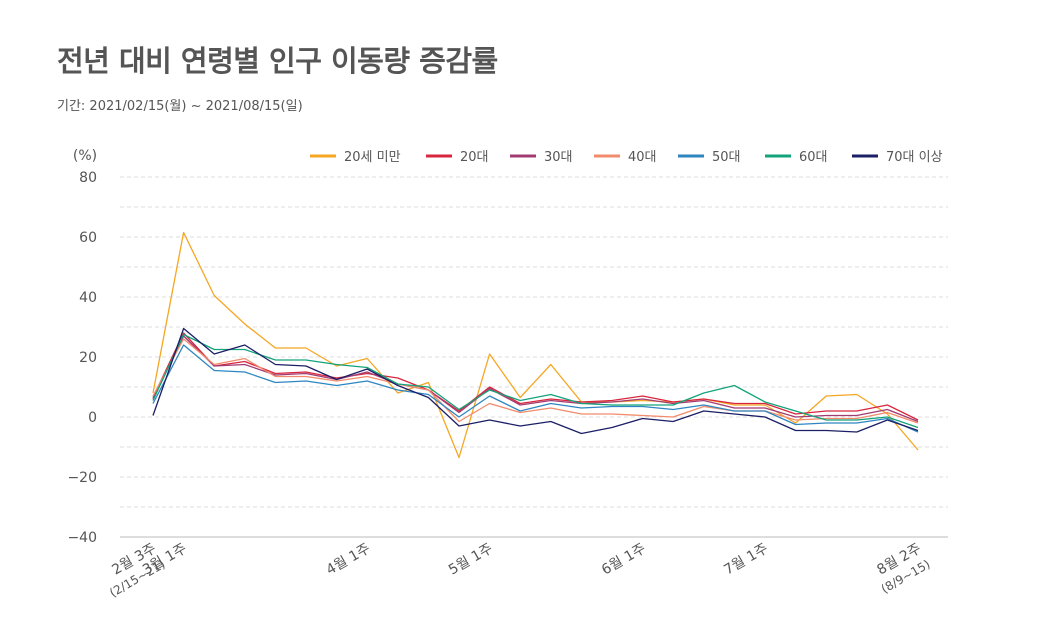 This screenshot has width=1060, height=630. I want to click on legend-label: 40대, so click(642, 157).